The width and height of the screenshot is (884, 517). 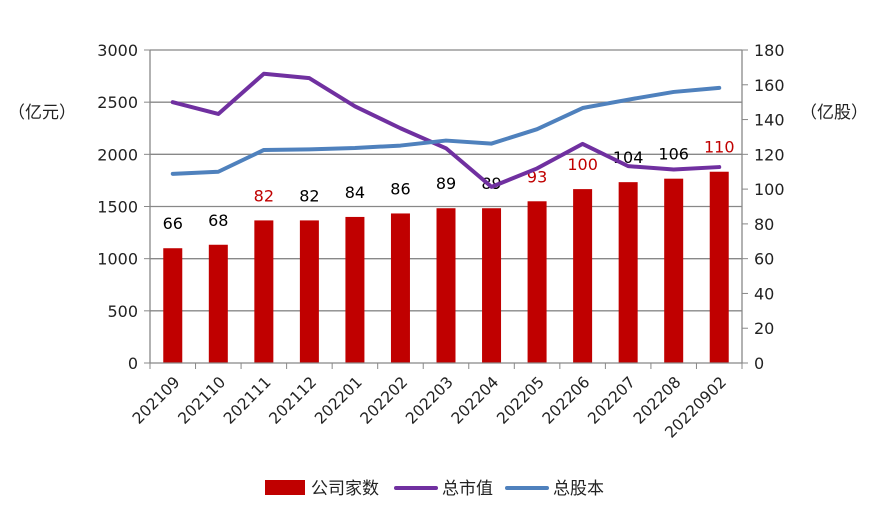 What do you see at coordinates (117, 207) in the screenshot?
I see `left-tick-label: 1500` at bounding box center [117, 207].